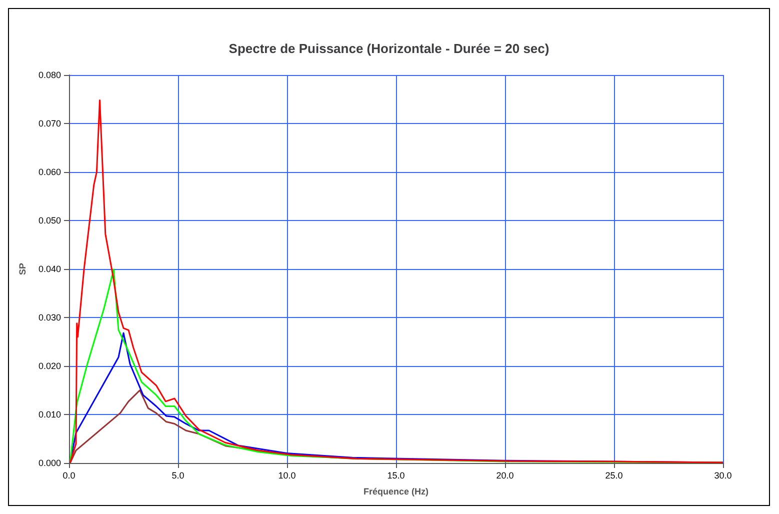 The image size is (779, 514). I want to click on y-tick-label: 0.000, so click(49, 463).